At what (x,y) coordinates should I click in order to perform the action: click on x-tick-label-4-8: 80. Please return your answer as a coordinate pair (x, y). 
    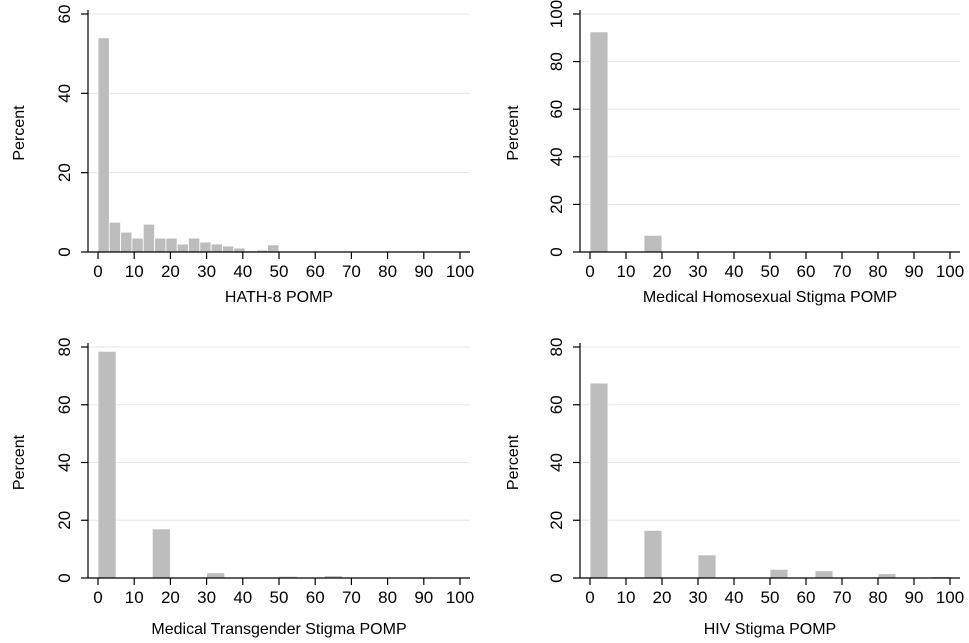
    Looking at the image, I should click on (878, 597).